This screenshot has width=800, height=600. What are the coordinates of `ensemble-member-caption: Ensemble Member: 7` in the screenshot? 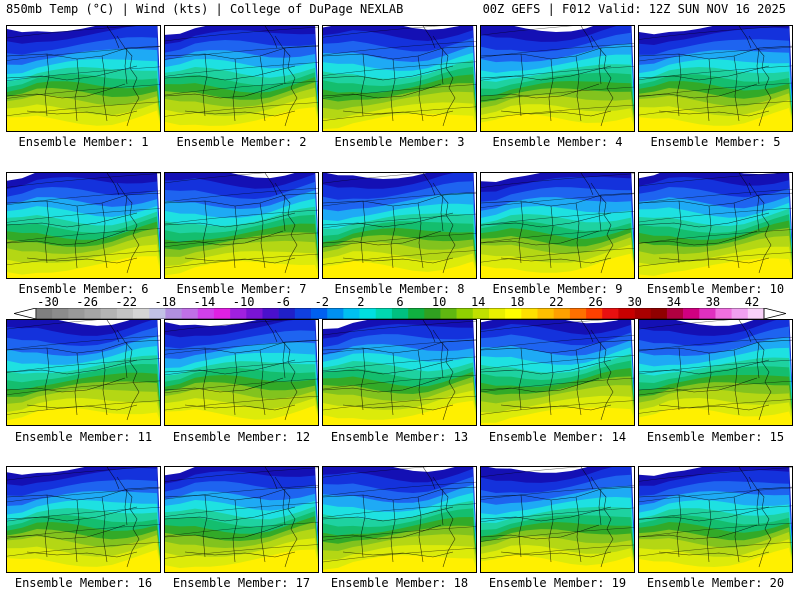 It's located at (241, 289).